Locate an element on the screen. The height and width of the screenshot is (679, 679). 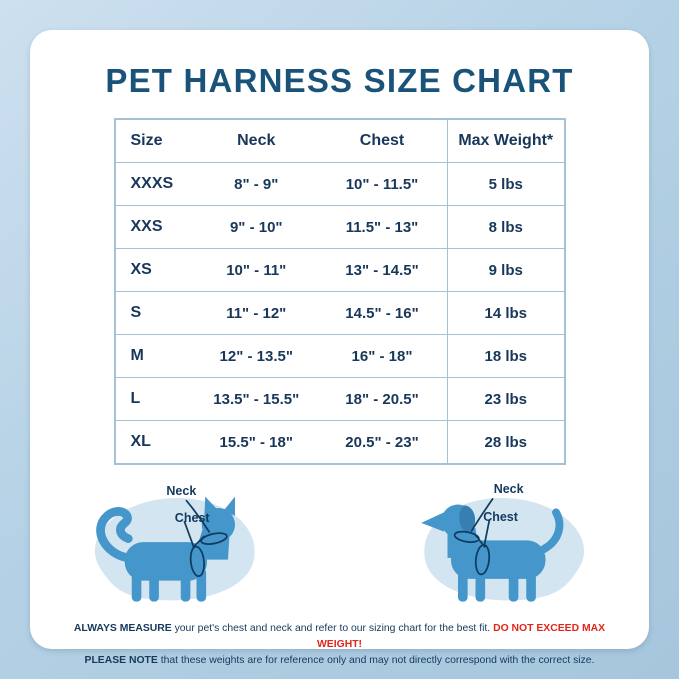
cell-chest: 16" - 18" is located at coordinates (382, 356).